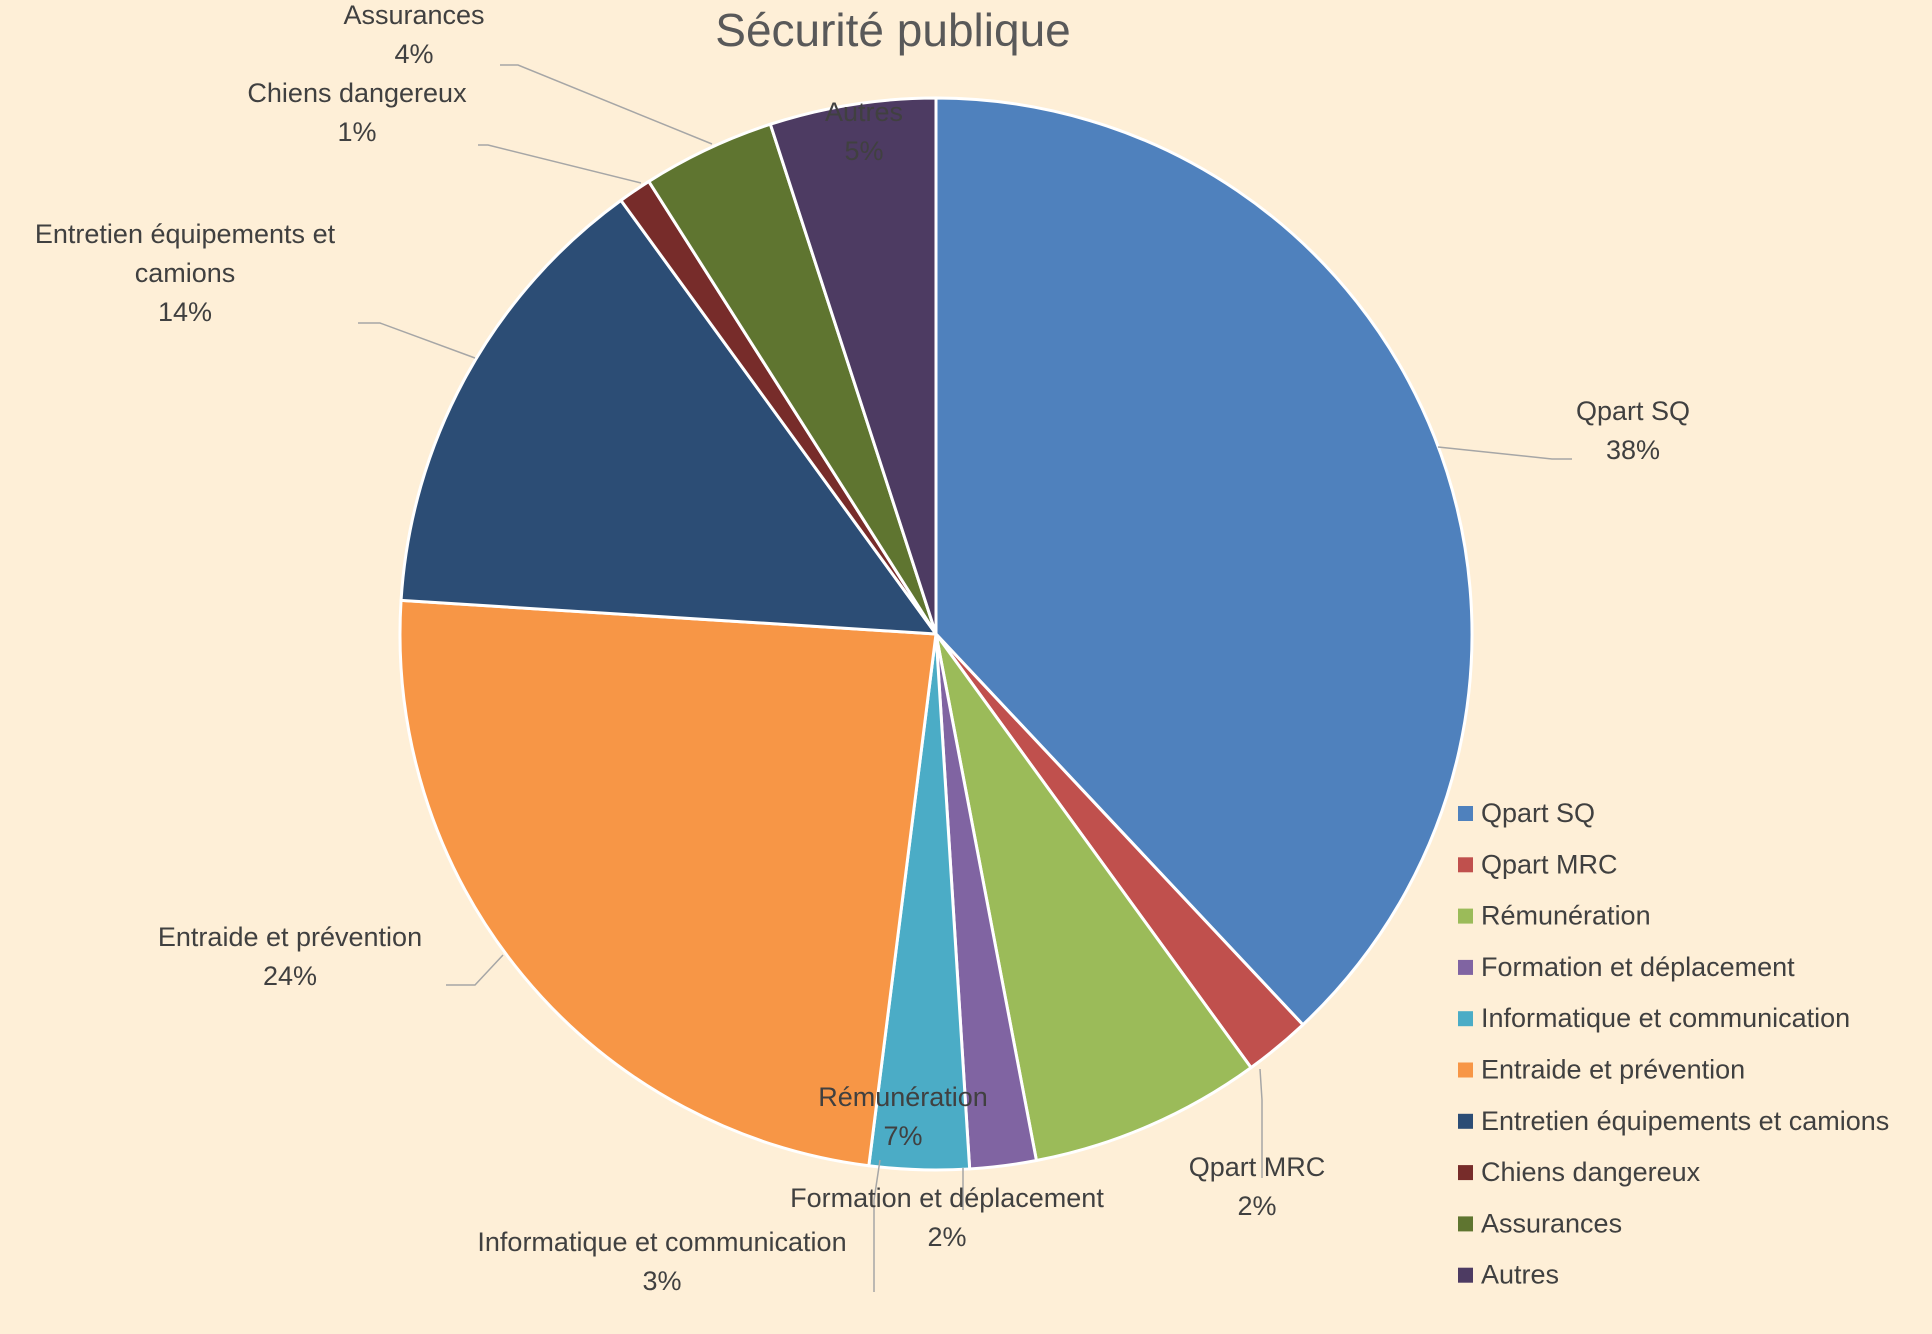 The width and height of the screenshot is (1932, 1334). Describe the element at coordinates (892, 30) in the screenshot. I see `chart-title: Sécurité publique` at that location.